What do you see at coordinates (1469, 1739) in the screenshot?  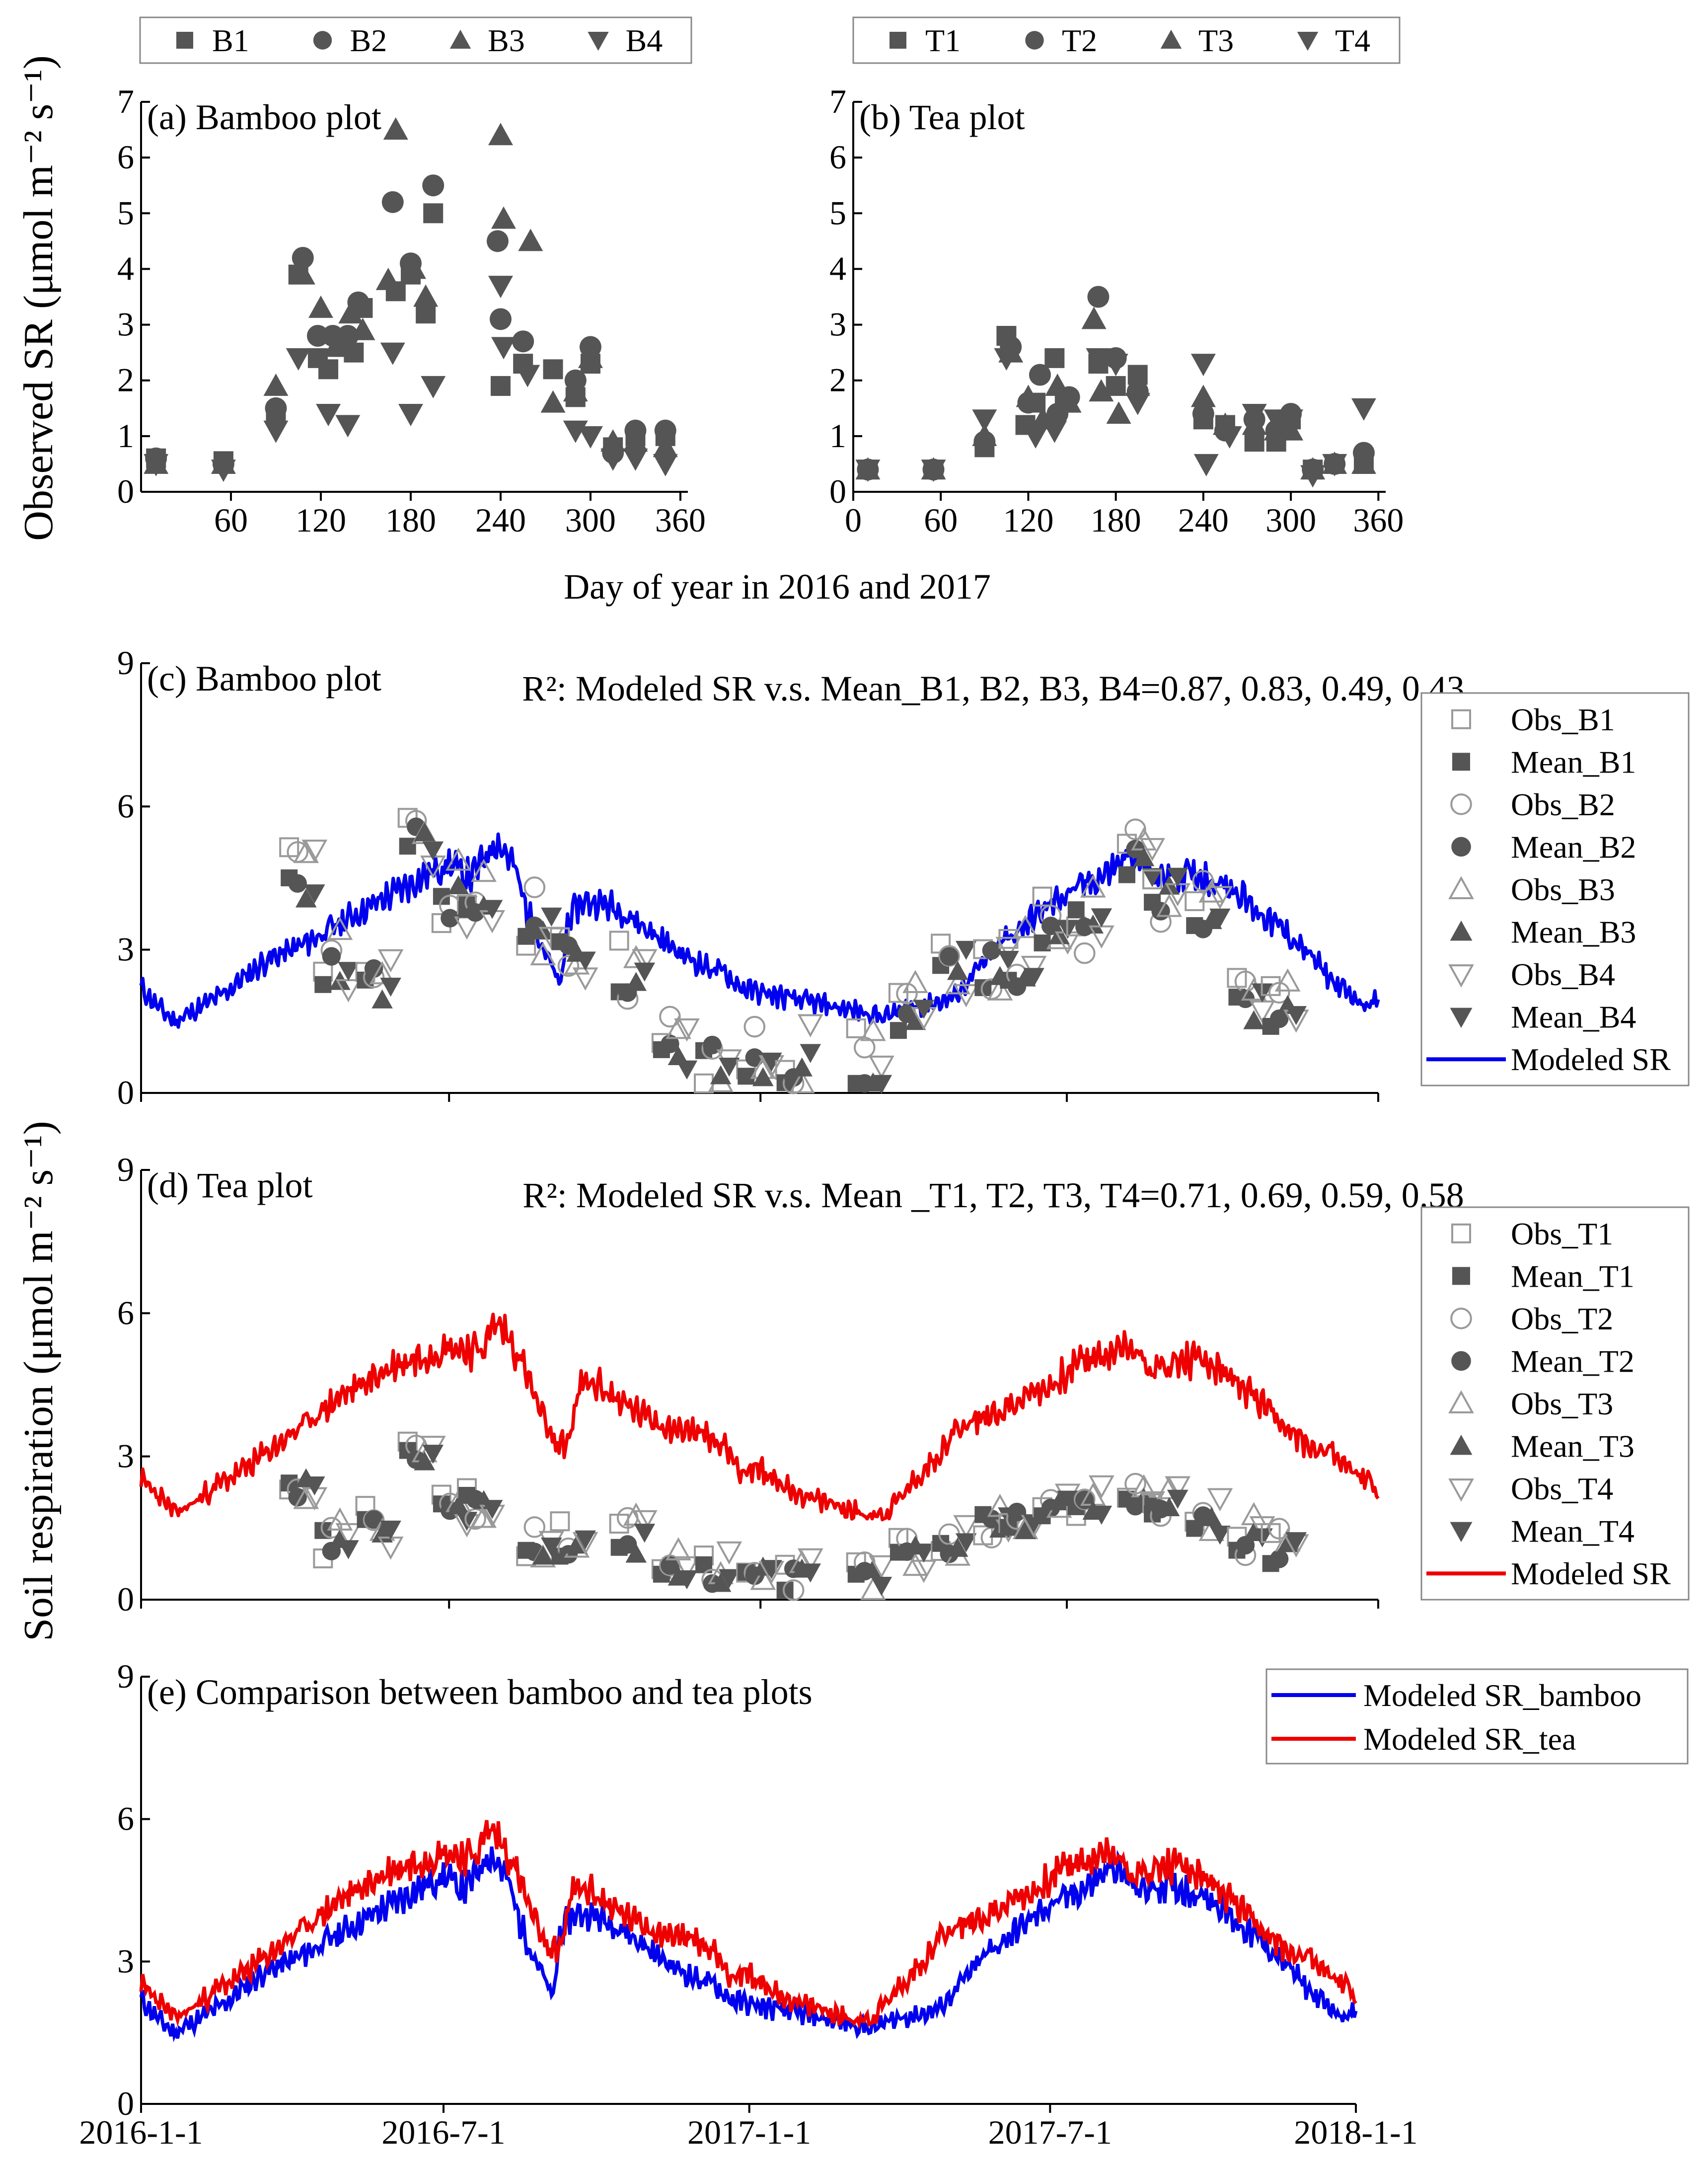 I see `legend-label: Modeled SR_tea` at bounding box center [1469, 1739].